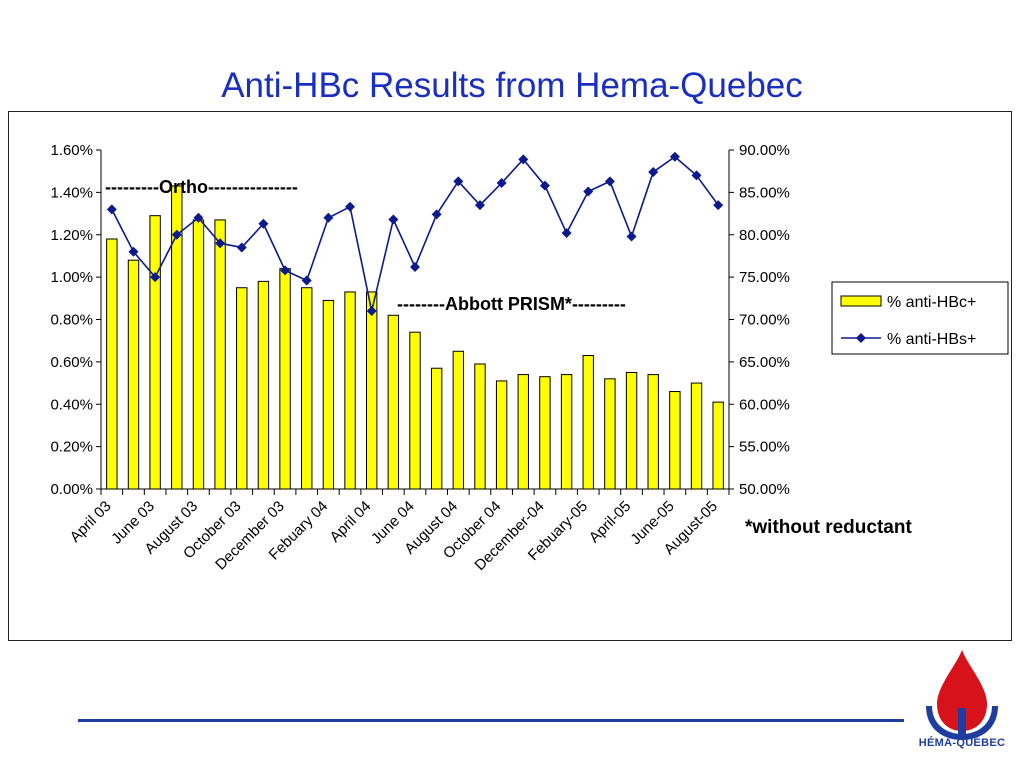  What do you see at coordinates (512, 85) in the screenshot?
I see `slide-title: Anti-HBc Results from Hema-Quebec` at bounding box center [512, 85].